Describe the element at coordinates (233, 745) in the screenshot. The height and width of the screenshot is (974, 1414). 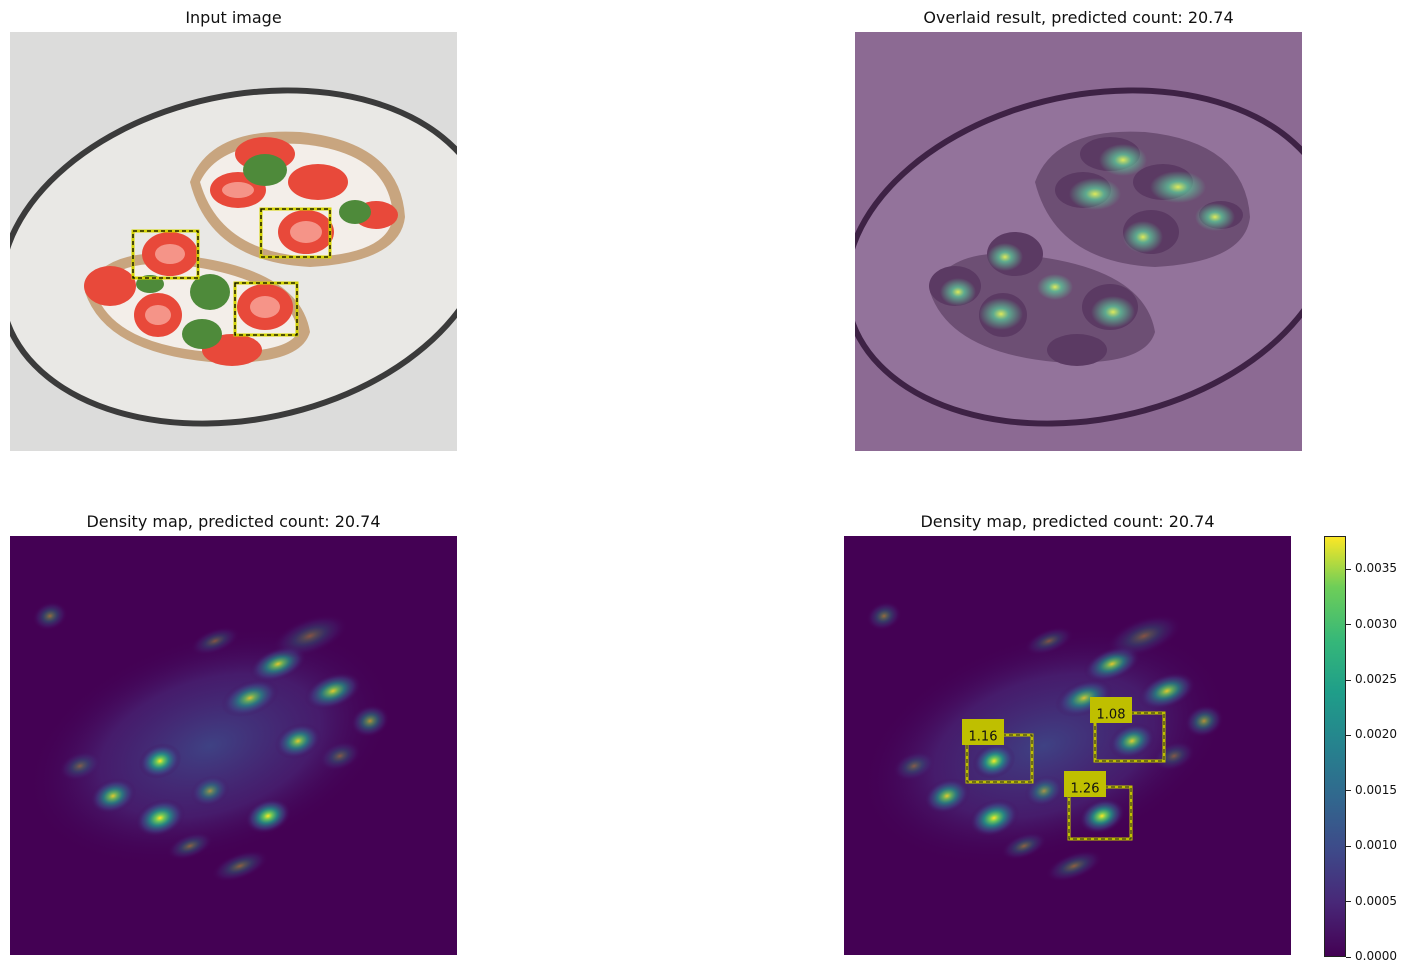
I see `density-map` at that location.